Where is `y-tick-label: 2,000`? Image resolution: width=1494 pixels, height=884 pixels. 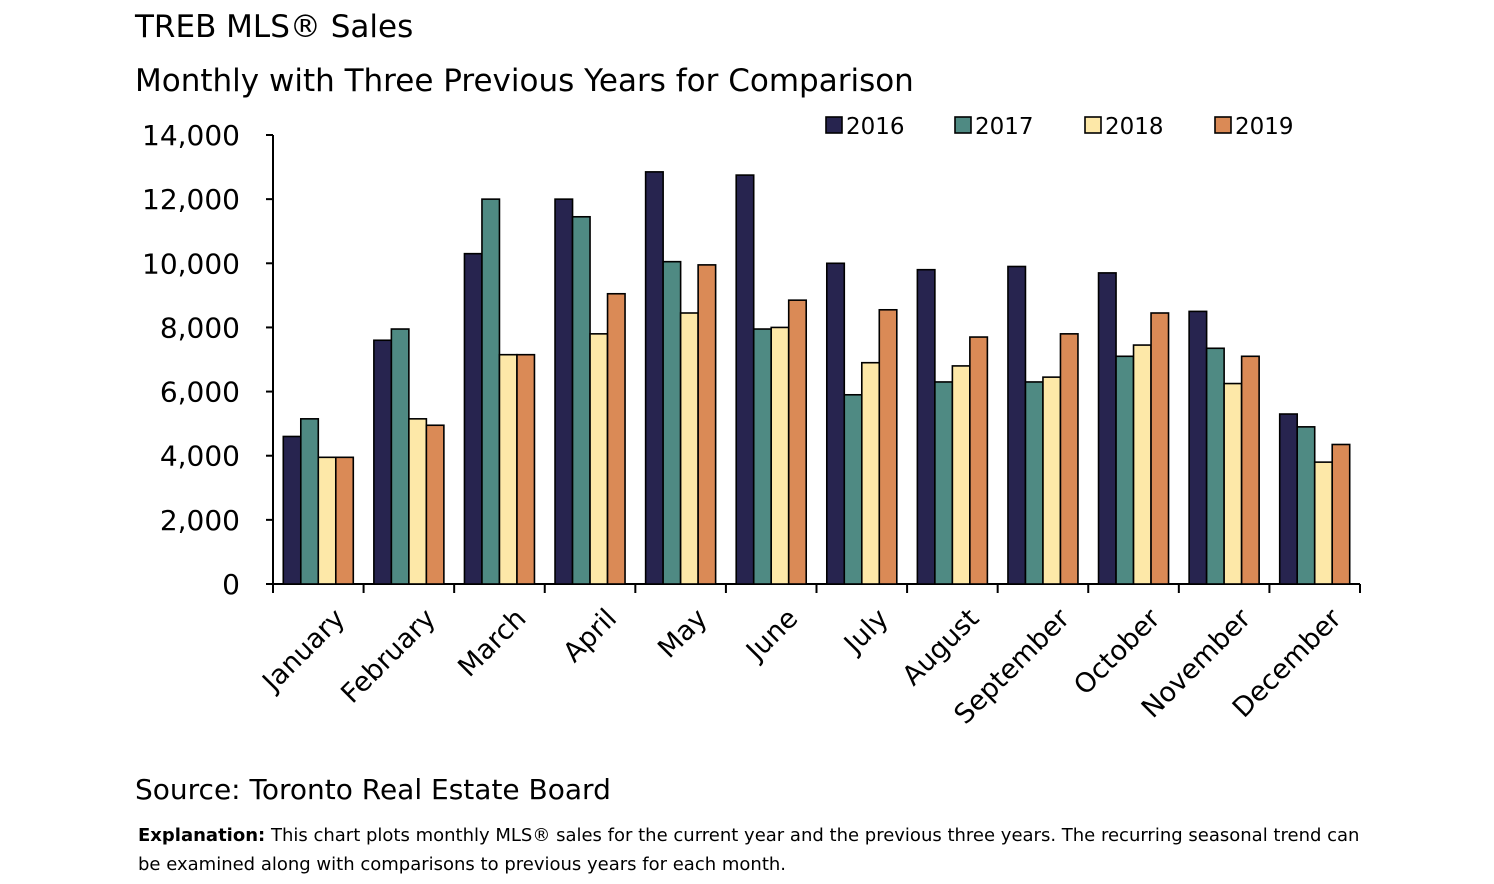
y-tick-label: 2,000 is located at coordinates (200, 520).